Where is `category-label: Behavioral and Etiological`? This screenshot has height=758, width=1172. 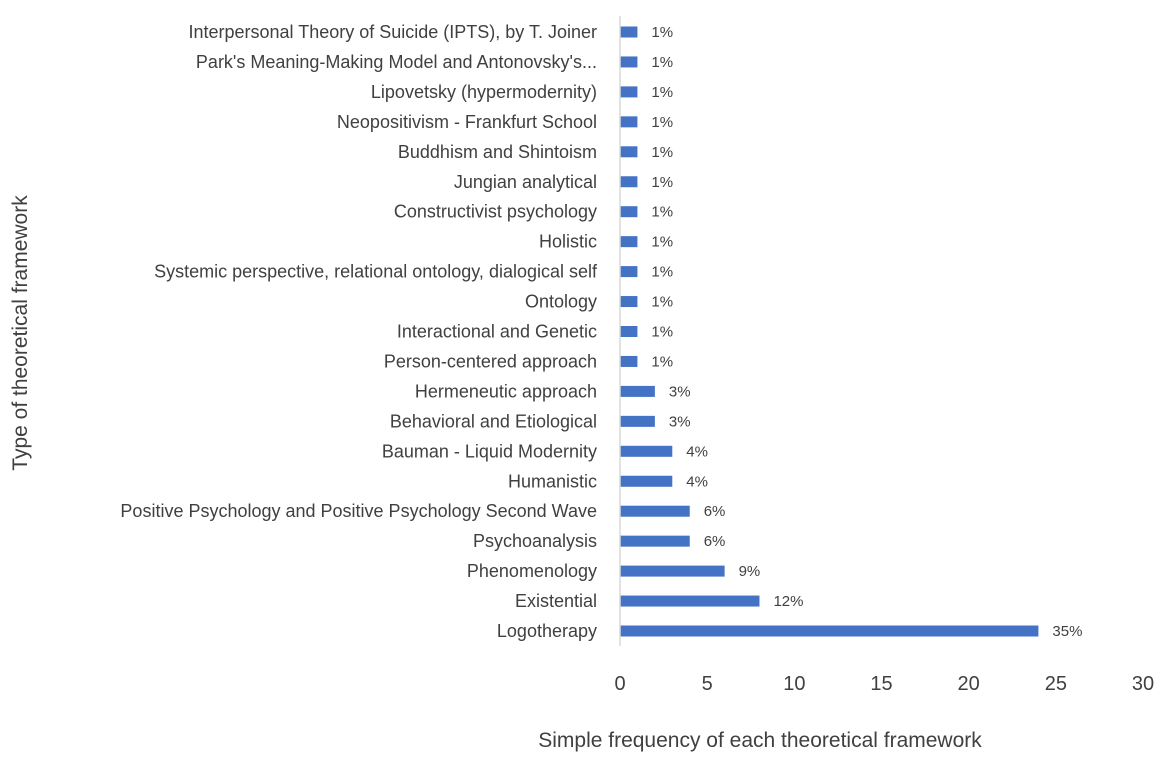 category-label: Behavioral and Etiological is located at coordinates (493, 421).